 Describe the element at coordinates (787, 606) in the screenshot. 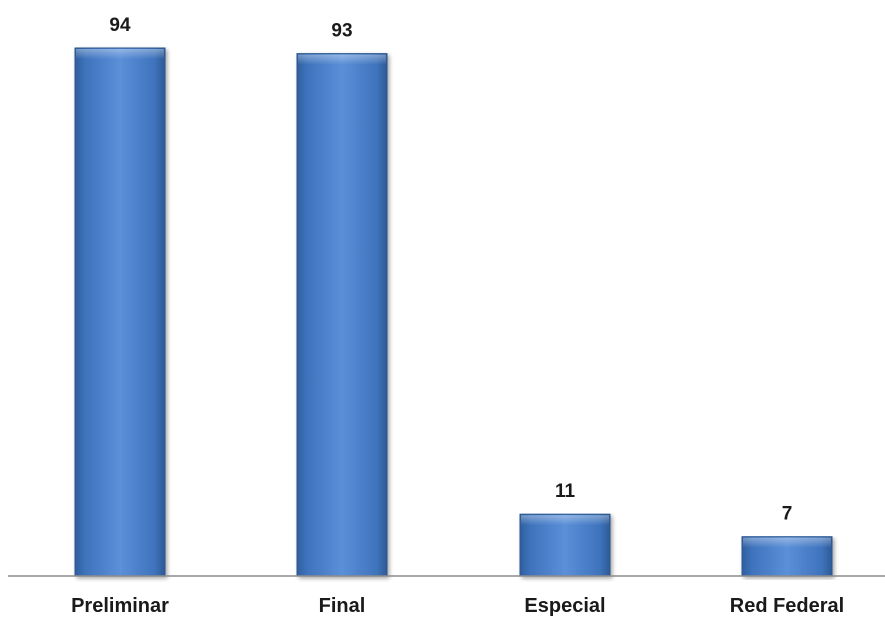

I see `category-label-red-federal: Red Federal` at that location.